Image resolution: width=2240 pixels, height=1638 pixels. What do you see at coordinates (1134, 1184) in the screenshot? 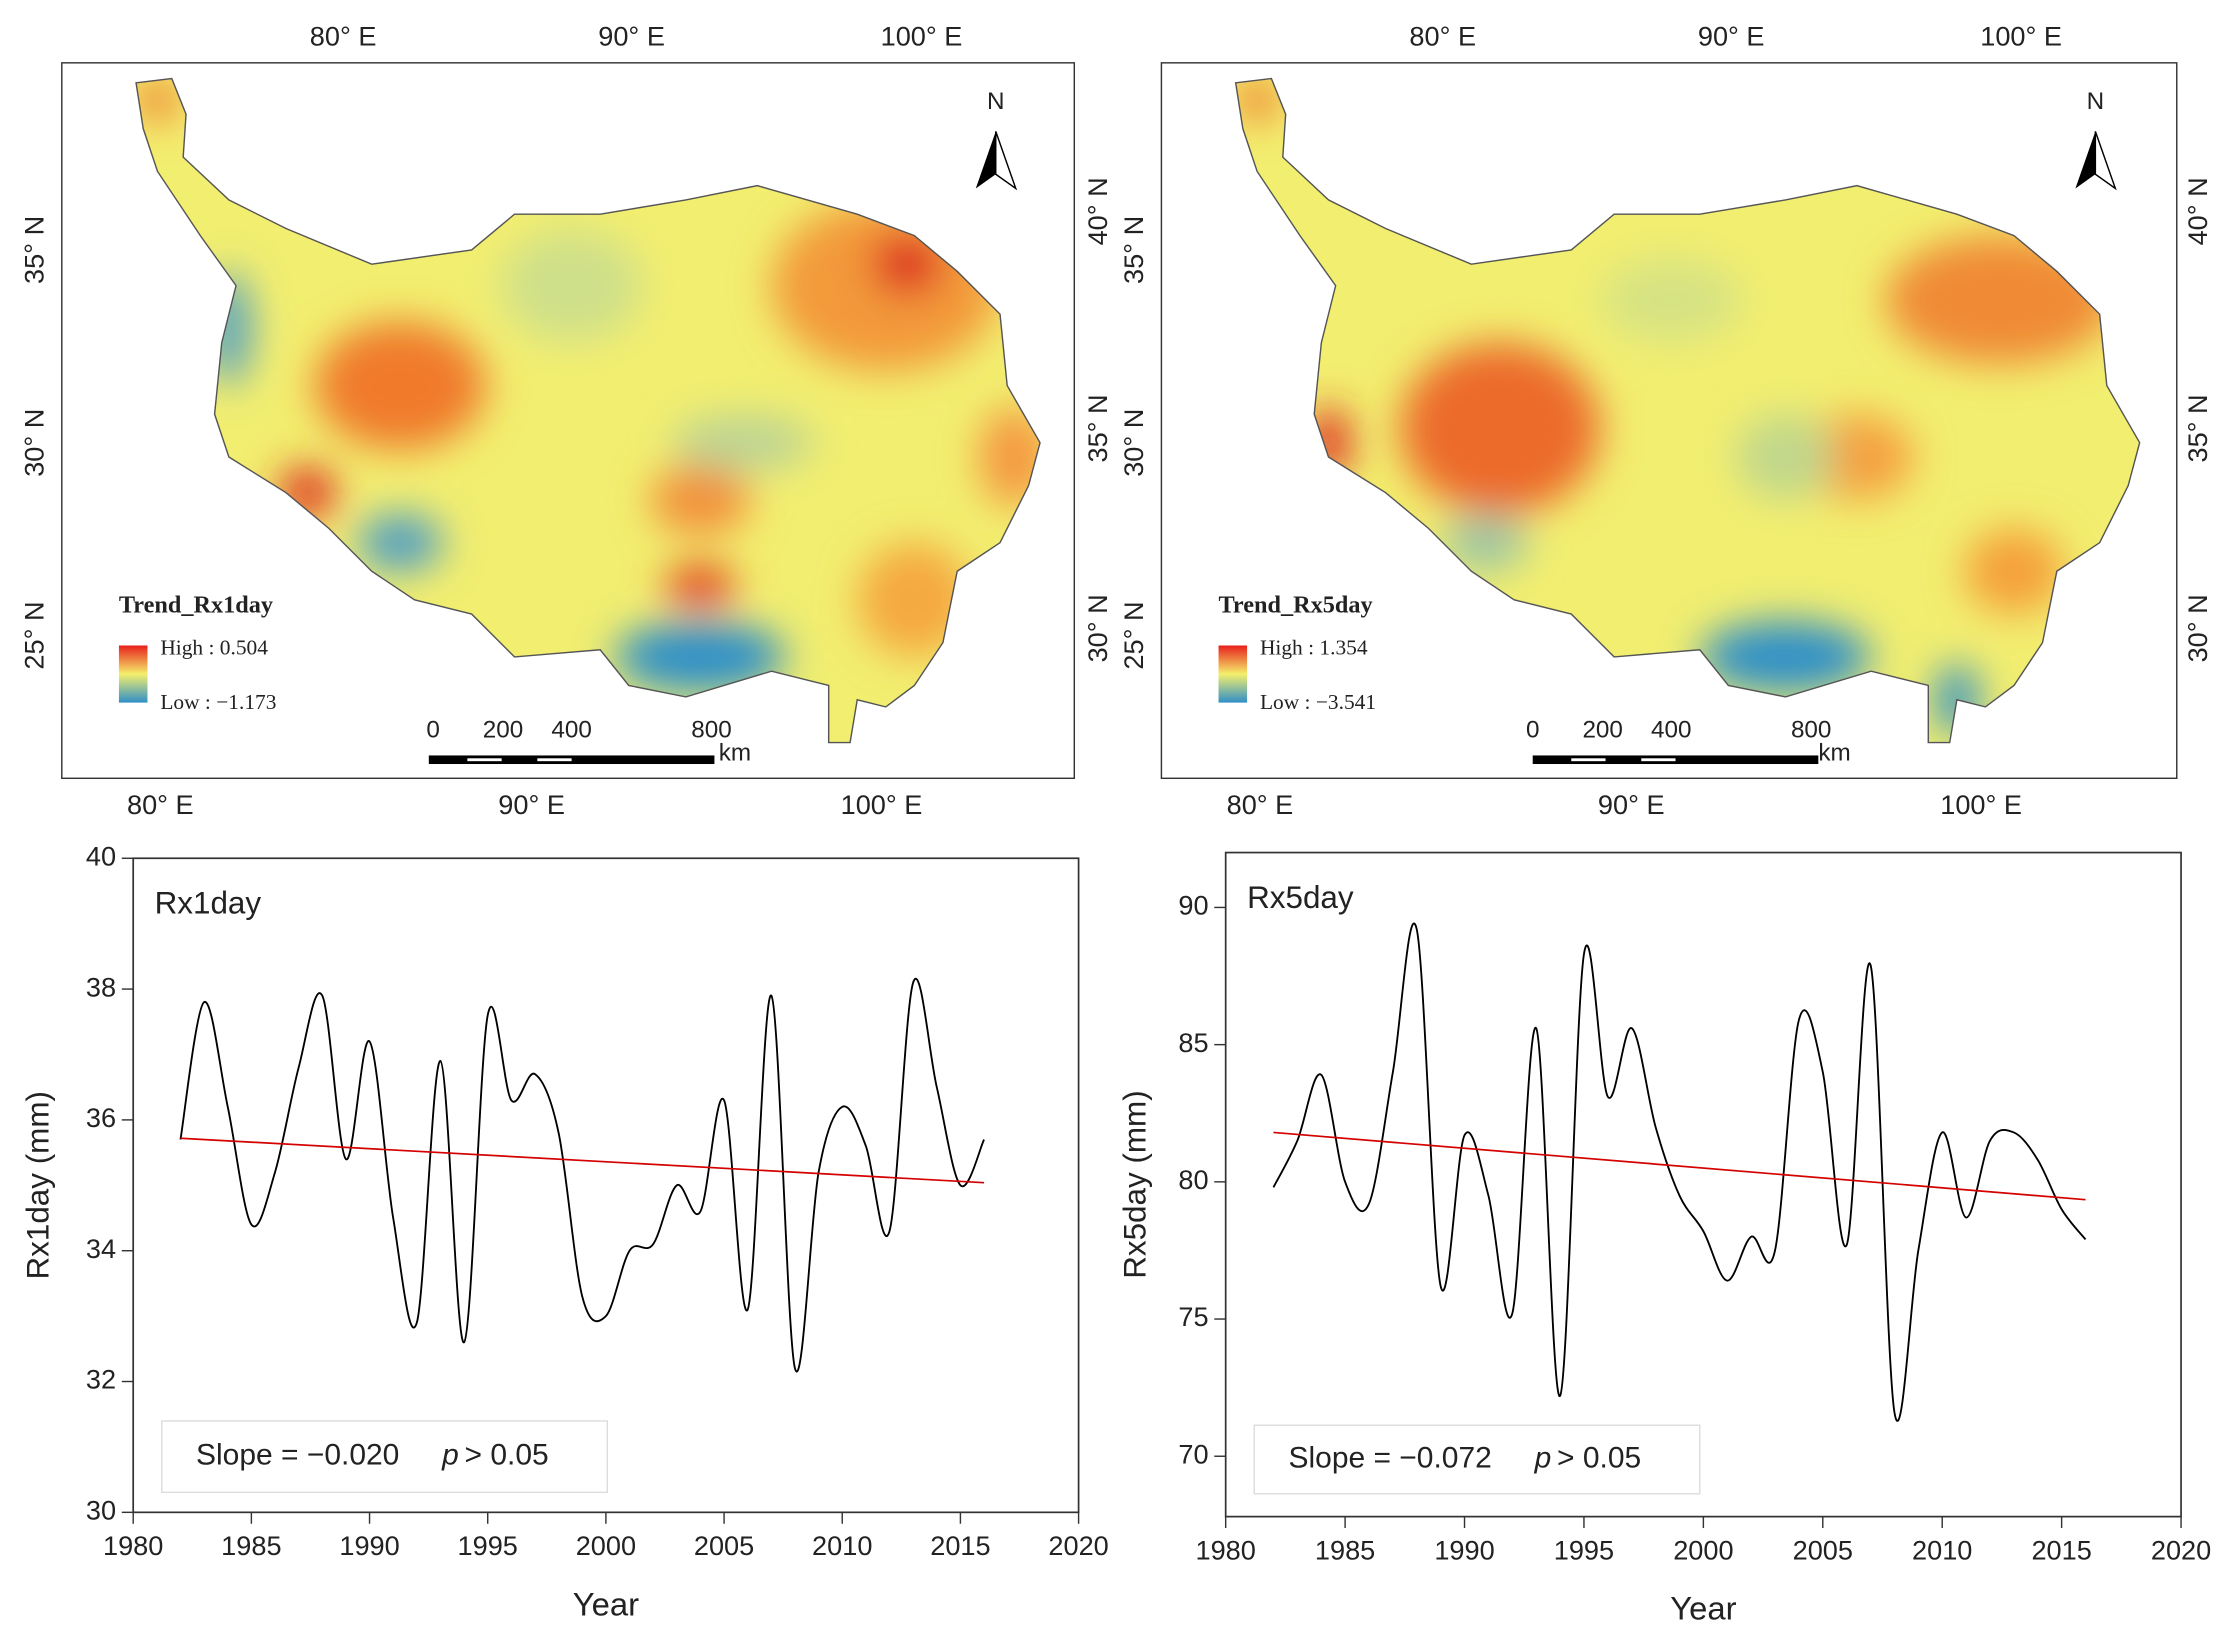
I see `y-axis-label: Rx5day (mm)` at bounding box center [1134, 1184].